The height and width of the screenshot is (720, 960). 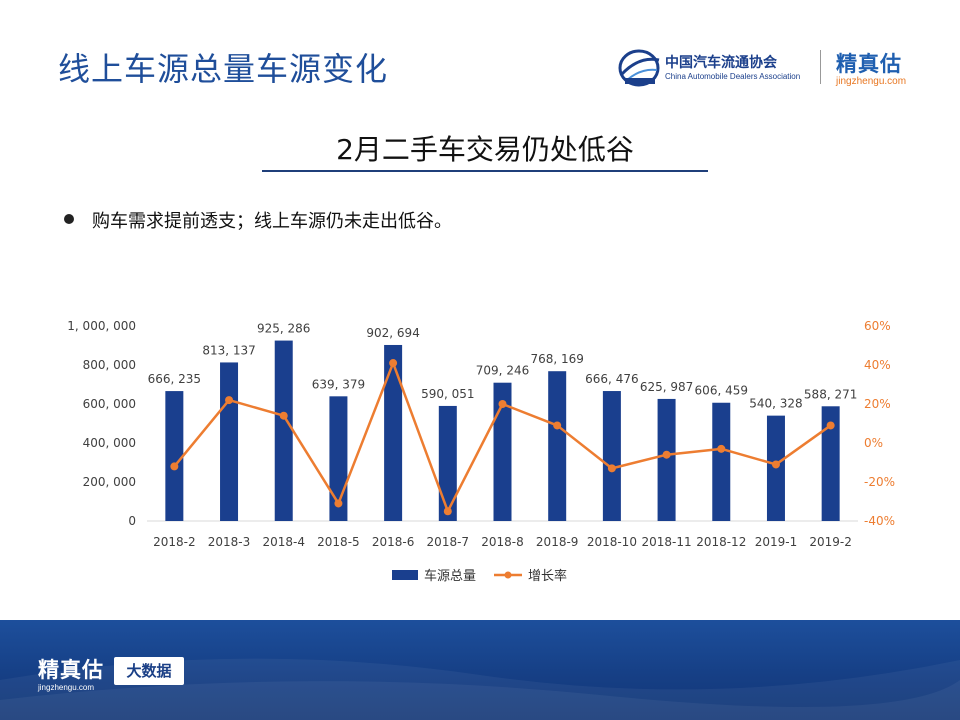 What do you see at coordinates (775, 404) in the screenshot?
I see `bar-data-label: 540, 328` at bounding box center [775, 404].